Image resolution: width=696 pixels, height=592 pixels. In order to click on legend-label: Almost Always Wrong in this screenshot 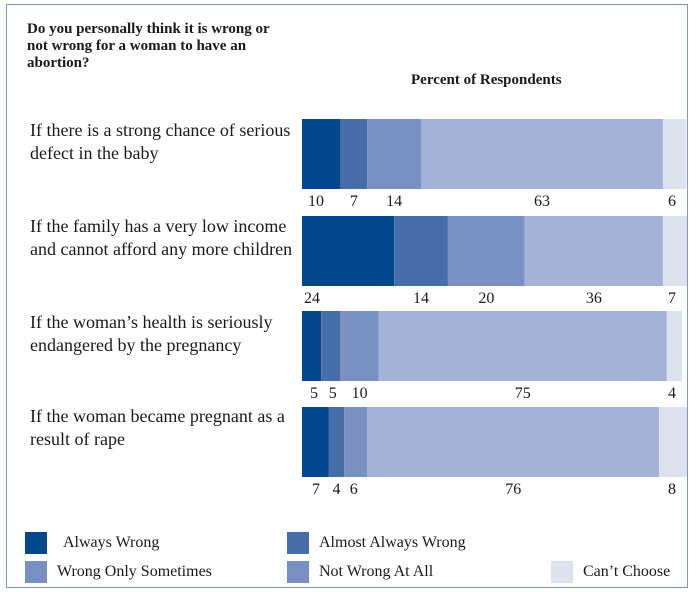, I will do `click(392, 542)`.